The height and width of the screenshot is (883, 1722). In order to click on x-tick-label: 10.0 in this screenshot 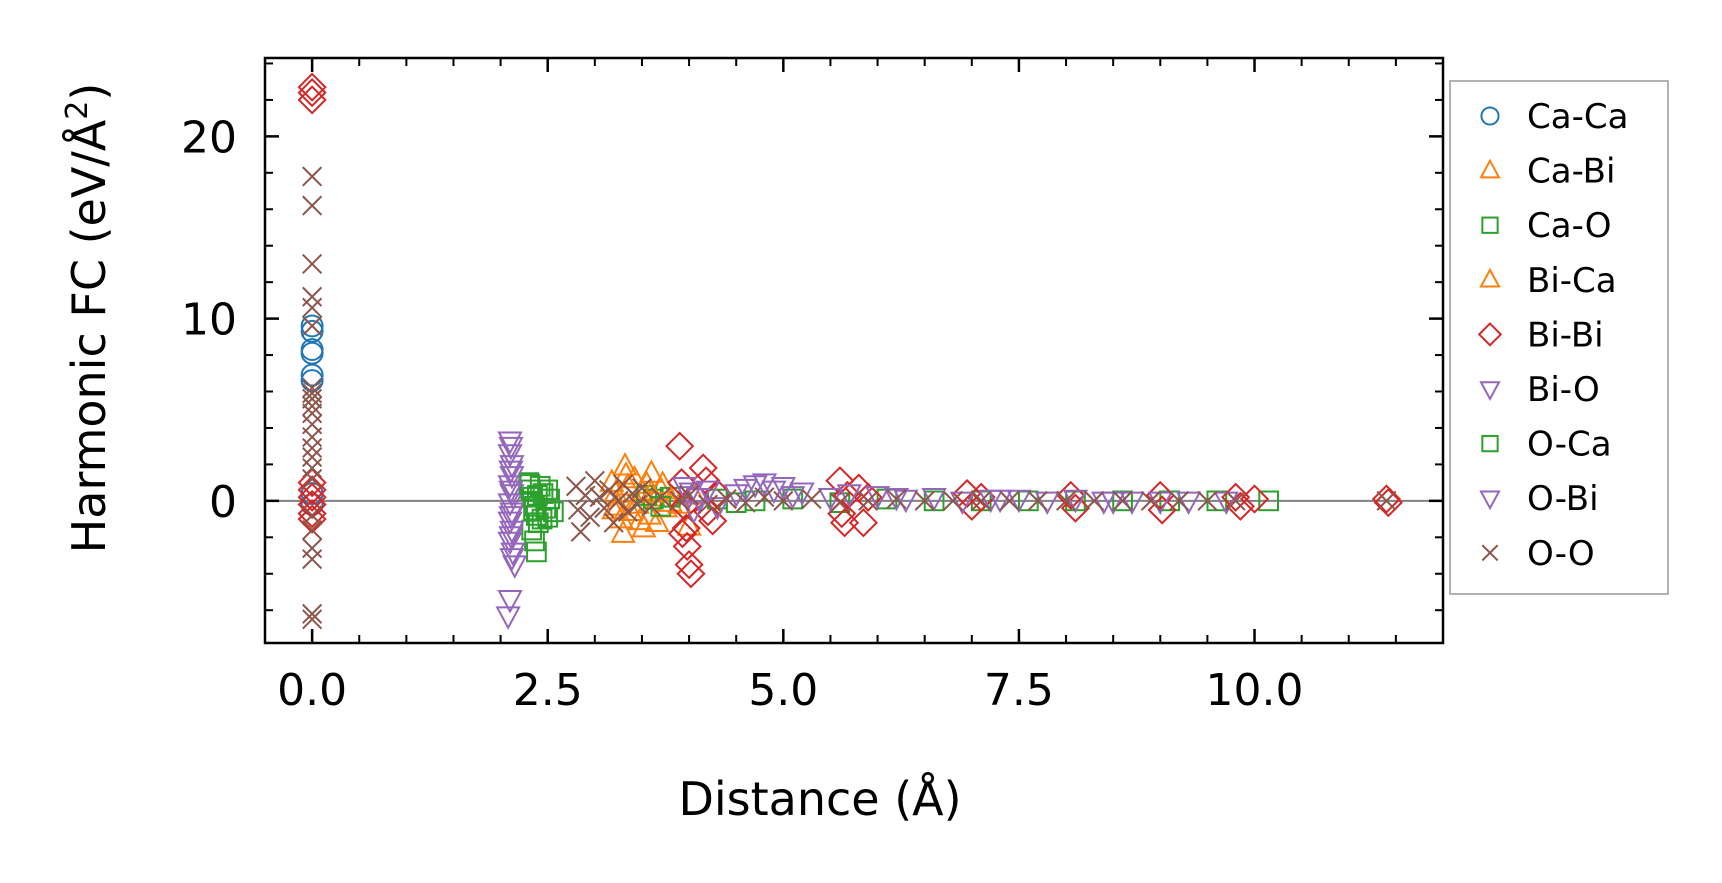, I will do `click(1255, 690)`.